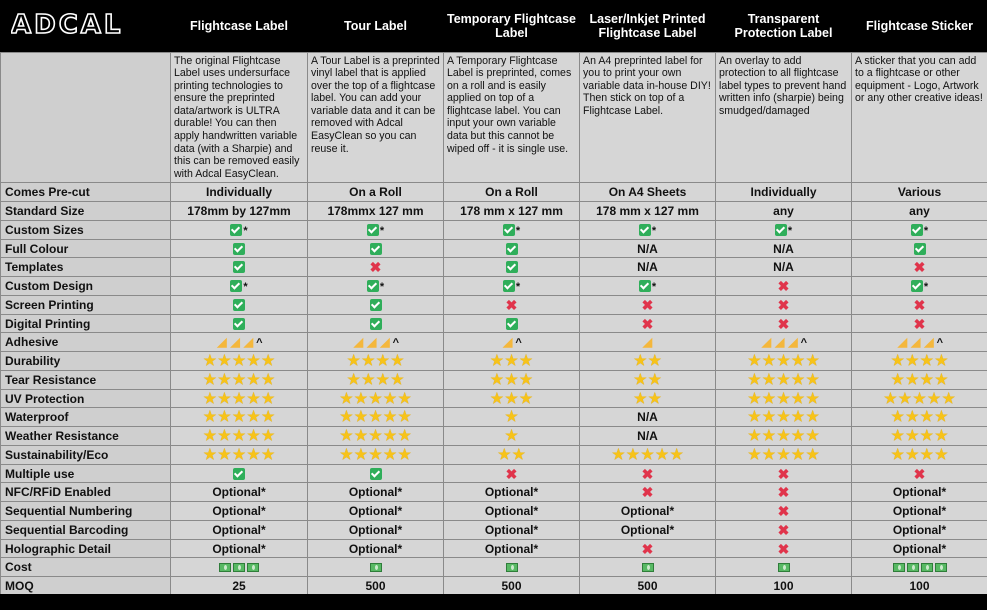  Describe the element at coordinates (85, 379) in the screenshot. I see `row-label: Tear Resistance` at that location.